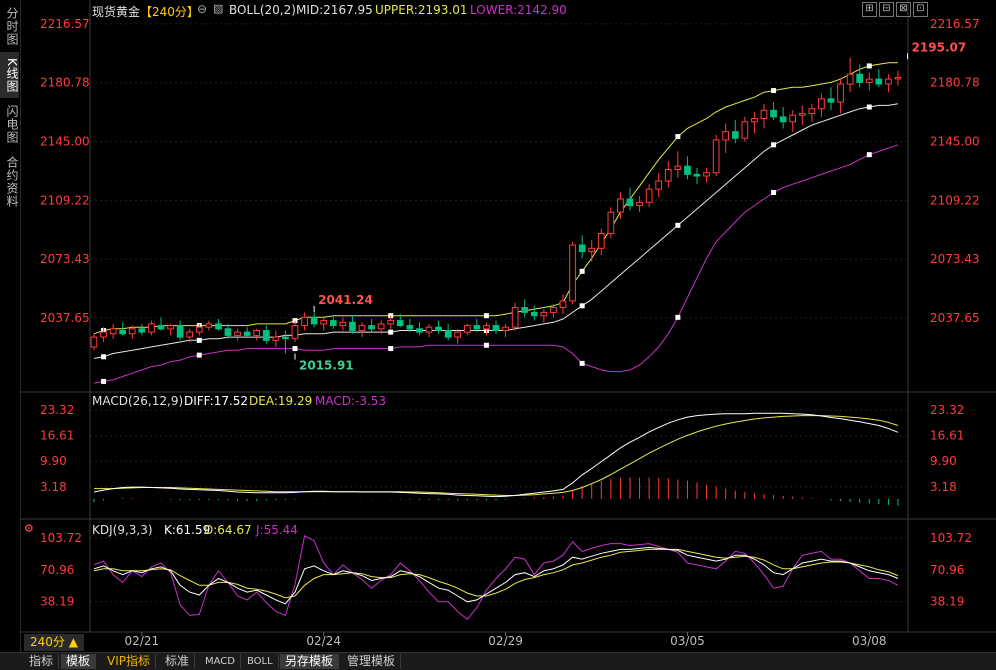 The height and width of the screenshot is (670, 996). What do you see at coordinates (903, 9) in the screenshot?
I see `close-panel-icon: ⊠` at bounding box center [903, 9].